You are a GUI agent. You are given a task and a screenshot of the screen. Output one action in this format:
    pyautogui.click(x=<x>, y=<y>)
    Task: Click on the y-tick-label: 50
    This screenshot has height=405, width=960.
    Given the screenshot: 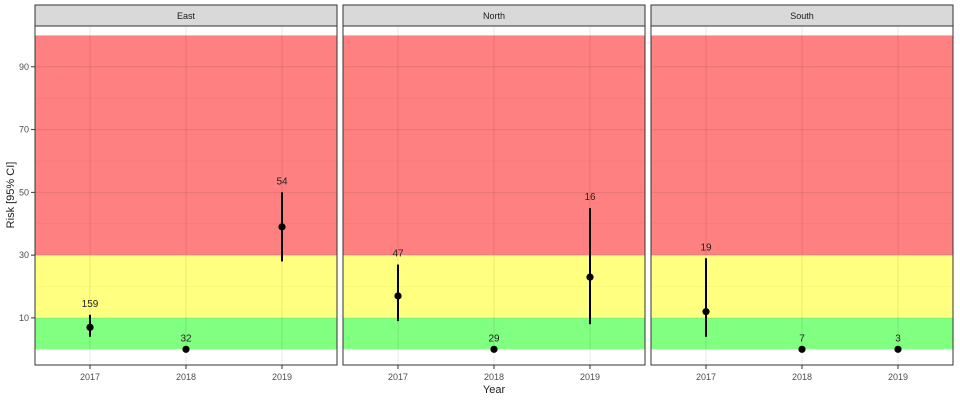 What is the action you would take?
    pyautogui.click(x=24, y=192)
    